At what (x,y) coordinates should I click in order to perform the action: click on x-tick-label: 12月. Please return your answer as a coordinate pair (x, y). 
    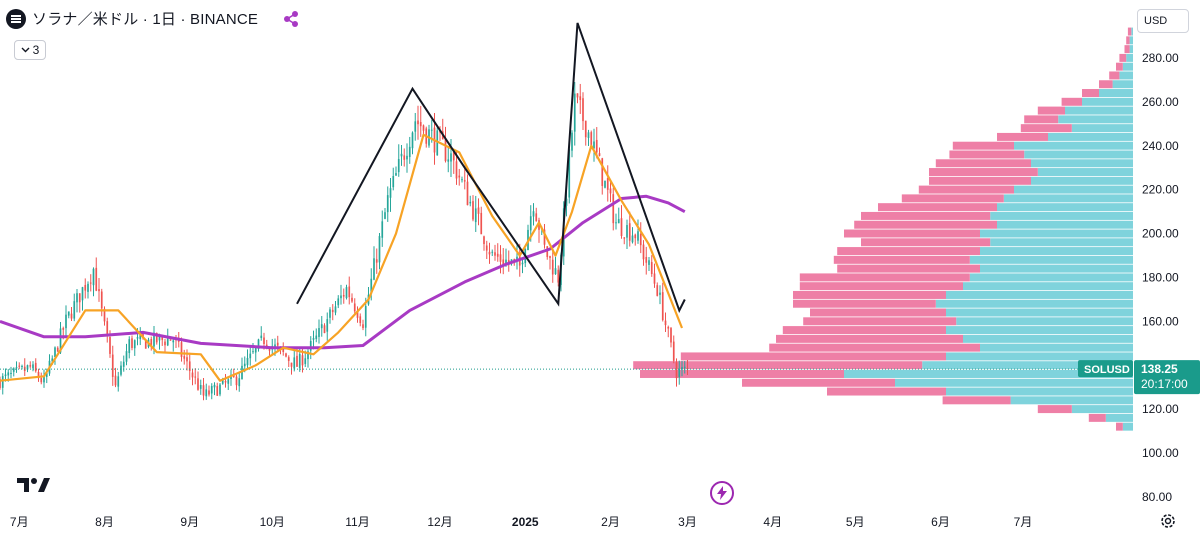
    Looking at the image, I should click on (439, 522).